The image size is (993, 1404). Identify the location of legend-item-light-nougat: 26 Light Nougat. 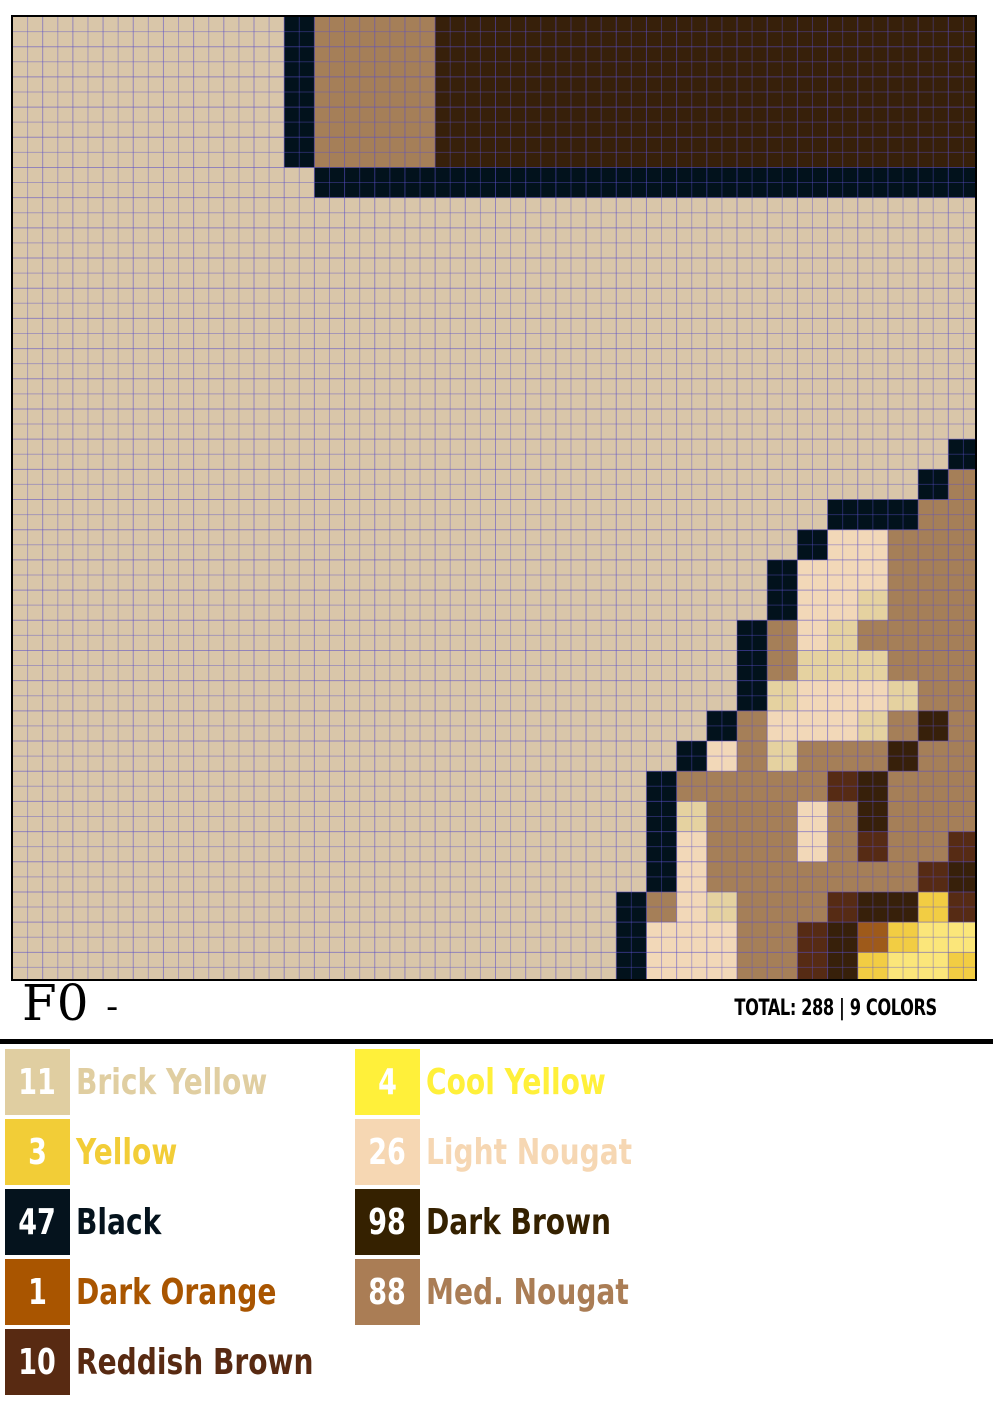
(522, 1152).